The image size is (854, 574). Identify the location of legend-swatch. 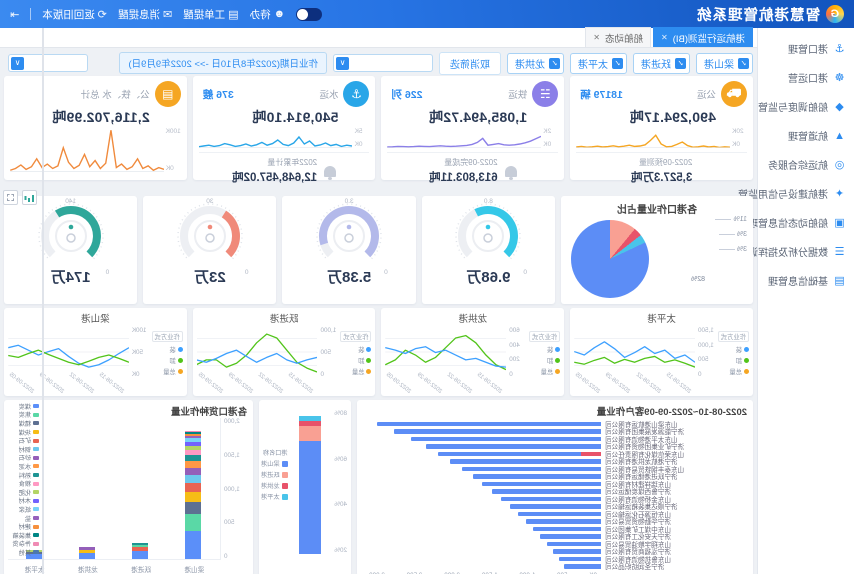
(284, 485).